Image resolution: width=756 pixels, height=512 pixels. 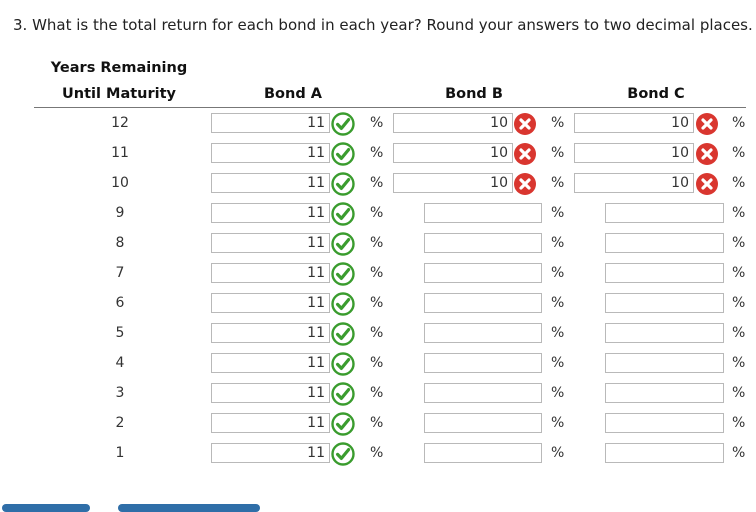 What do you see at coordinates (120, 333) in the screenshot?
I see `year-label: 5` at bounding box center [120, 333].